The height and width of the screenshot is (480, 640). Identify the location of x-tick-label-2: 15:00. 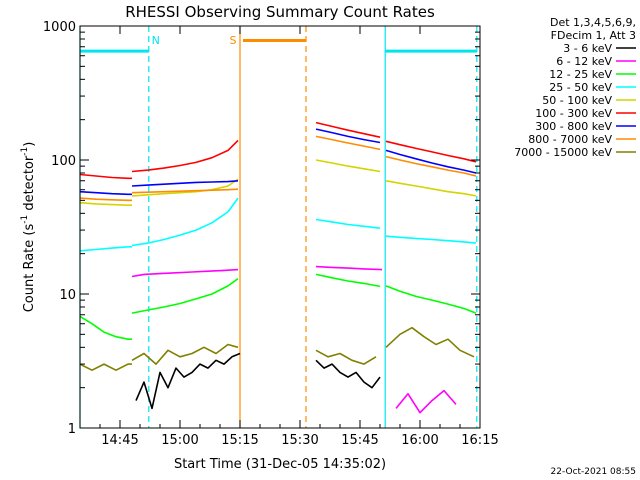
(179, 440).